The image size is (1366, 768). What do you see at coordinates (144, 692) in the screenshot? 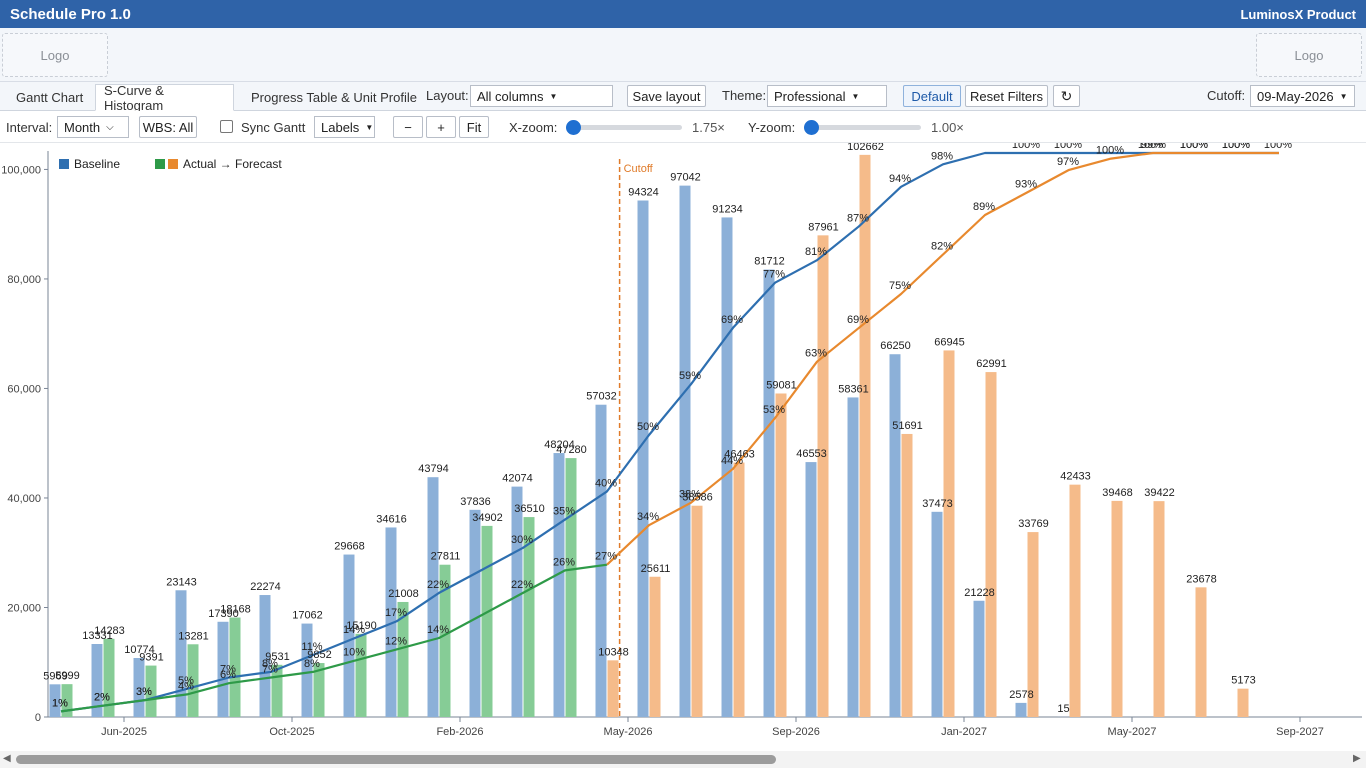
I see `actual-curve-pct-label: 3%` at bounding box center [144, 692].